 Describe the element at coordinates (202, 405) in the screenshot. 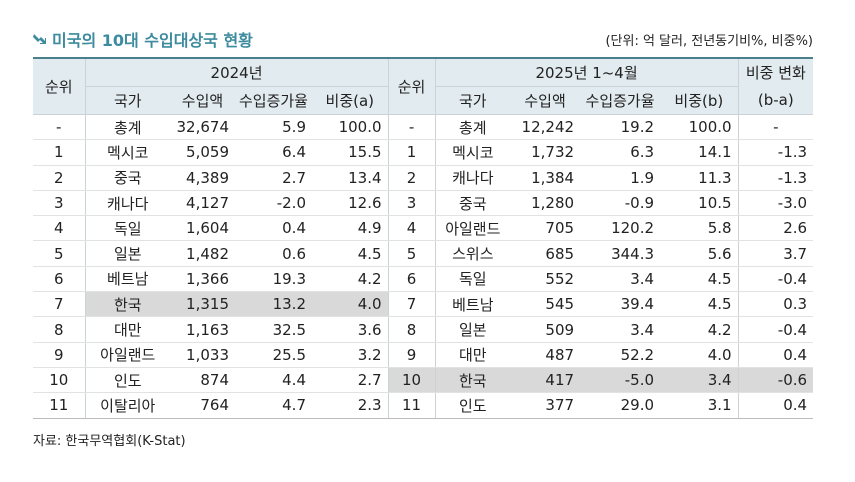

I see `table-cell: 764` at that location.